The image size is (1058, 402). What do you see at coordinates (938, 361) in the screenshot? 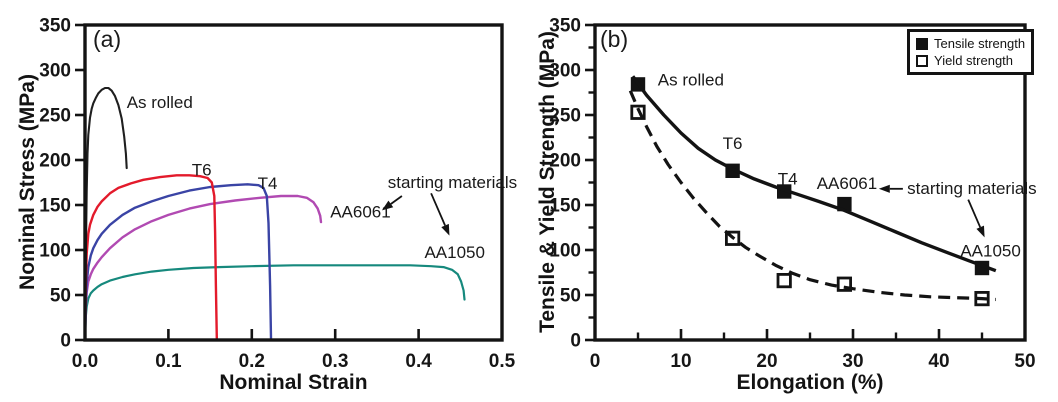
I see `x-tick-label: 40` at bounding box center [938, 361].